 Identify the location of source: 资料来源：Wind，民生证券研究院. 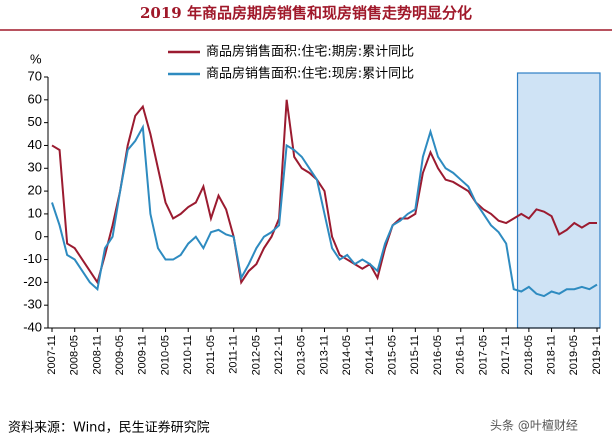
(109, 428).